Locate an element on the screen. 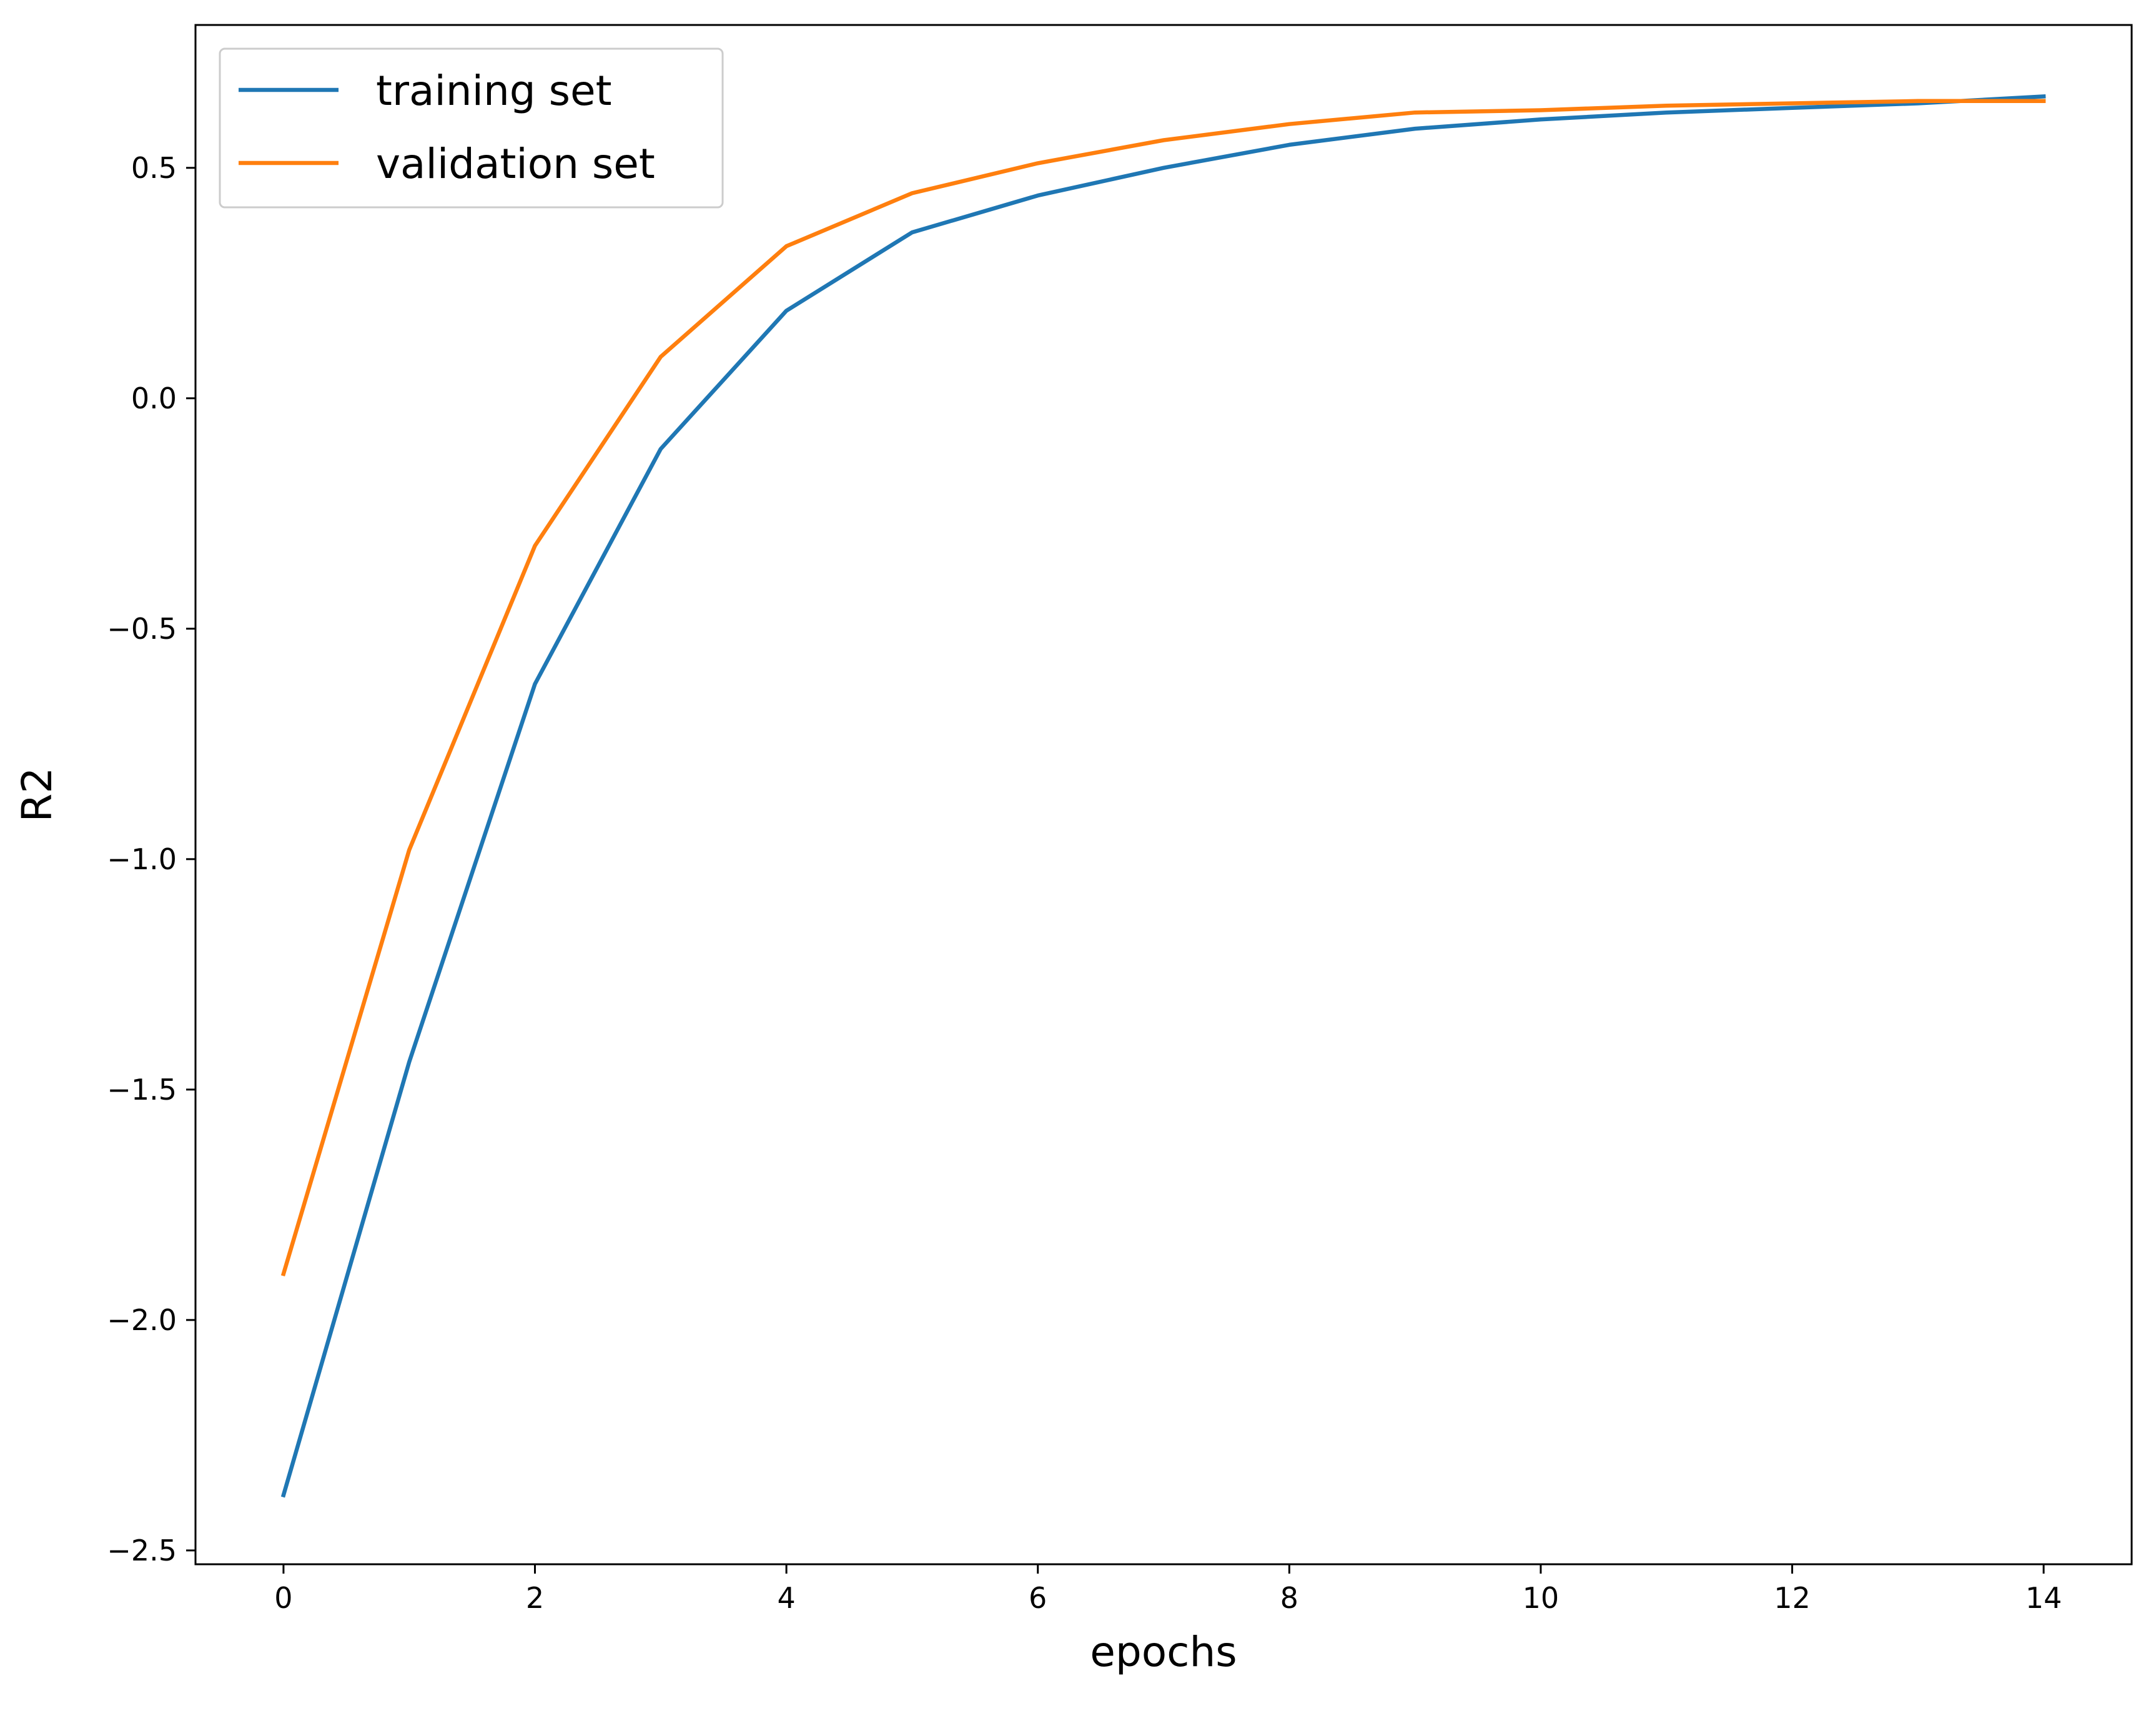 The width and height of the screenshot is (2156, 1711). legend-box is located at coordinates (471, 128).